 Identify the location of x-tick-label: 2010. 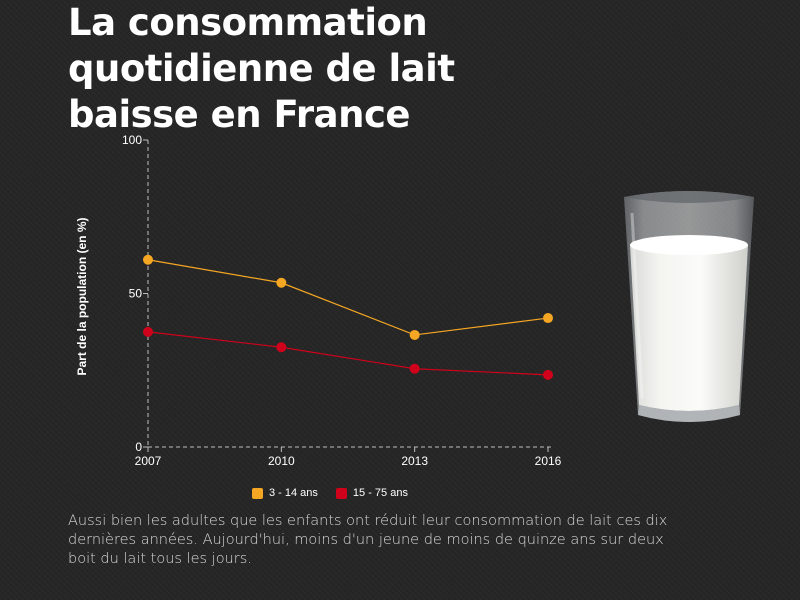
(281, 461).